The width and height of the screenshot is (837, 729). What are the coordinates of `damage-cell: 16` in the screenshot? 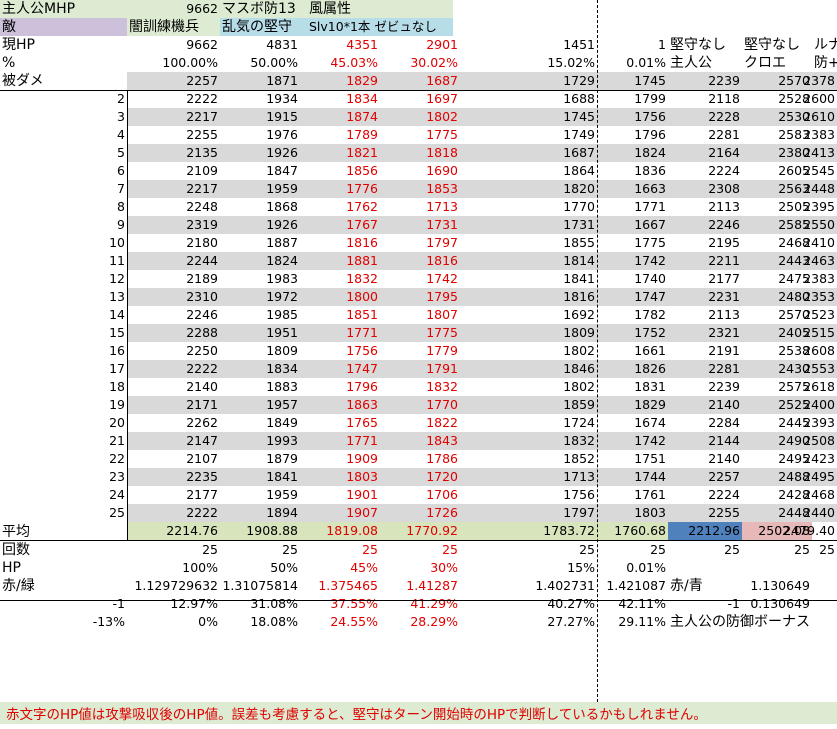 It's located at (117, 350).